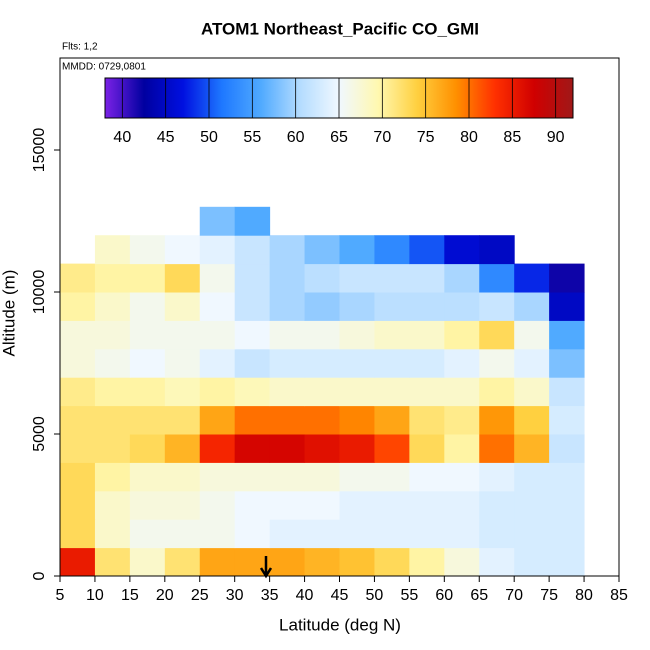 This screenshot has width=650, height=650. Describe the element at coordinates (340, 28) in the screenshot. I see `chart-title: ATOM1 Northeast_Pacific CO_GMI` at that location.